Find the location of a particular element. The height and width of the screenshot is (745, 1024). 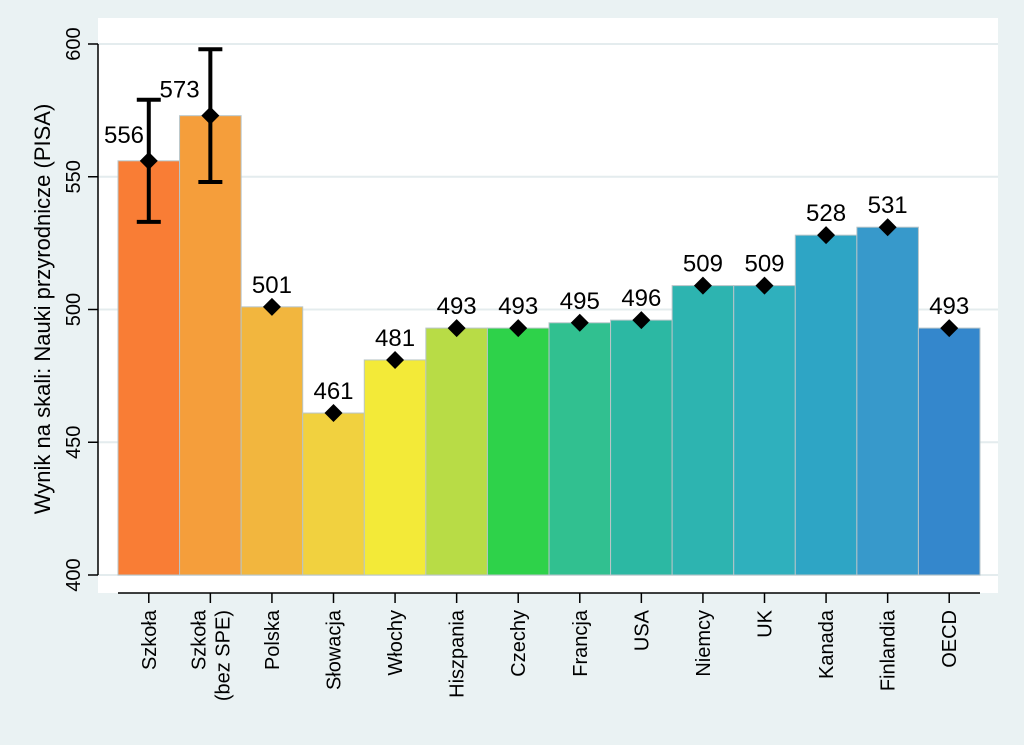

x-tick-label: Kanada is located at coordinates (827, 644).